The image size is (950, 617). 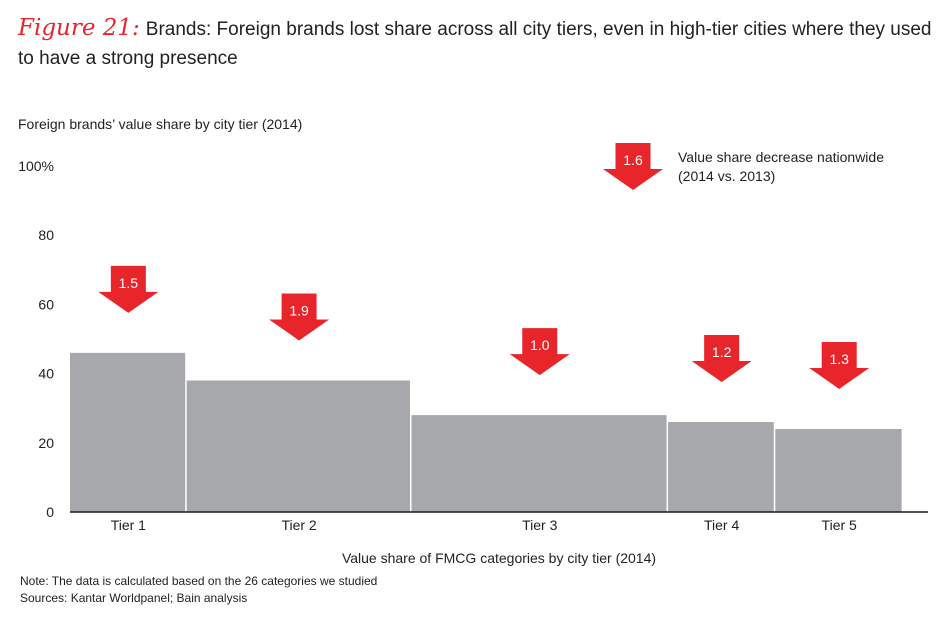 What do you see at coordinates (46, 235) in the screenshot?
I see `y-tick-label-4: 80` at bounding box center [46, 235].